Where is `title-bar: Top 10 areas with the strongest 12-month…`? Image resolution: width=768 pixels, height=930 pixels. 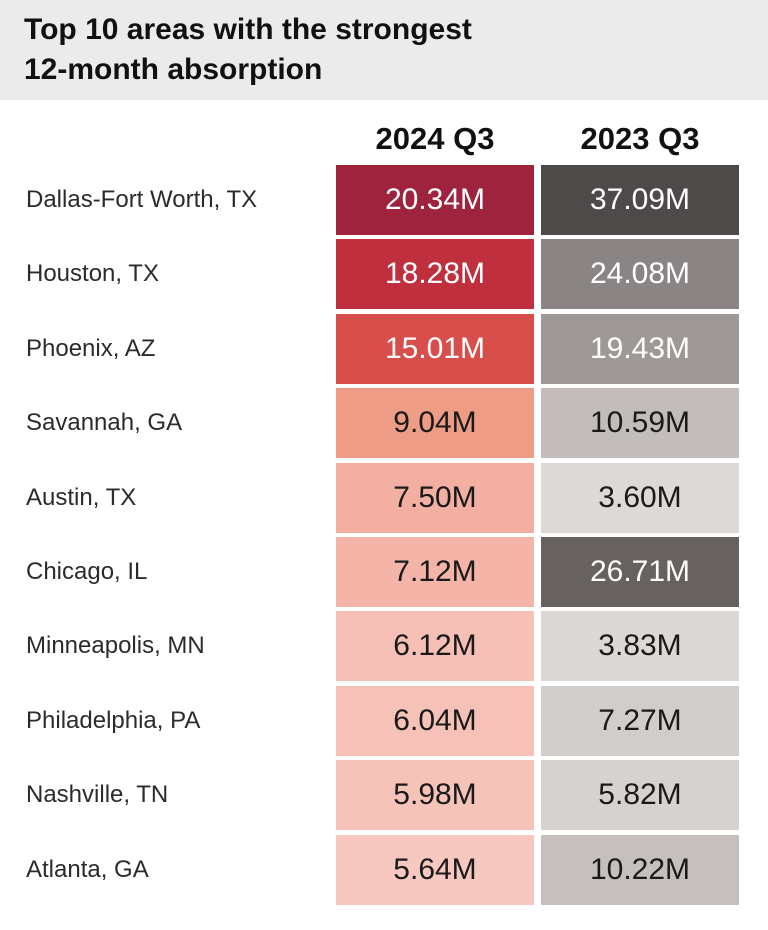 title-bar: Top 10 areas with the strongest 12-month… is located at coordinates (384, 50).